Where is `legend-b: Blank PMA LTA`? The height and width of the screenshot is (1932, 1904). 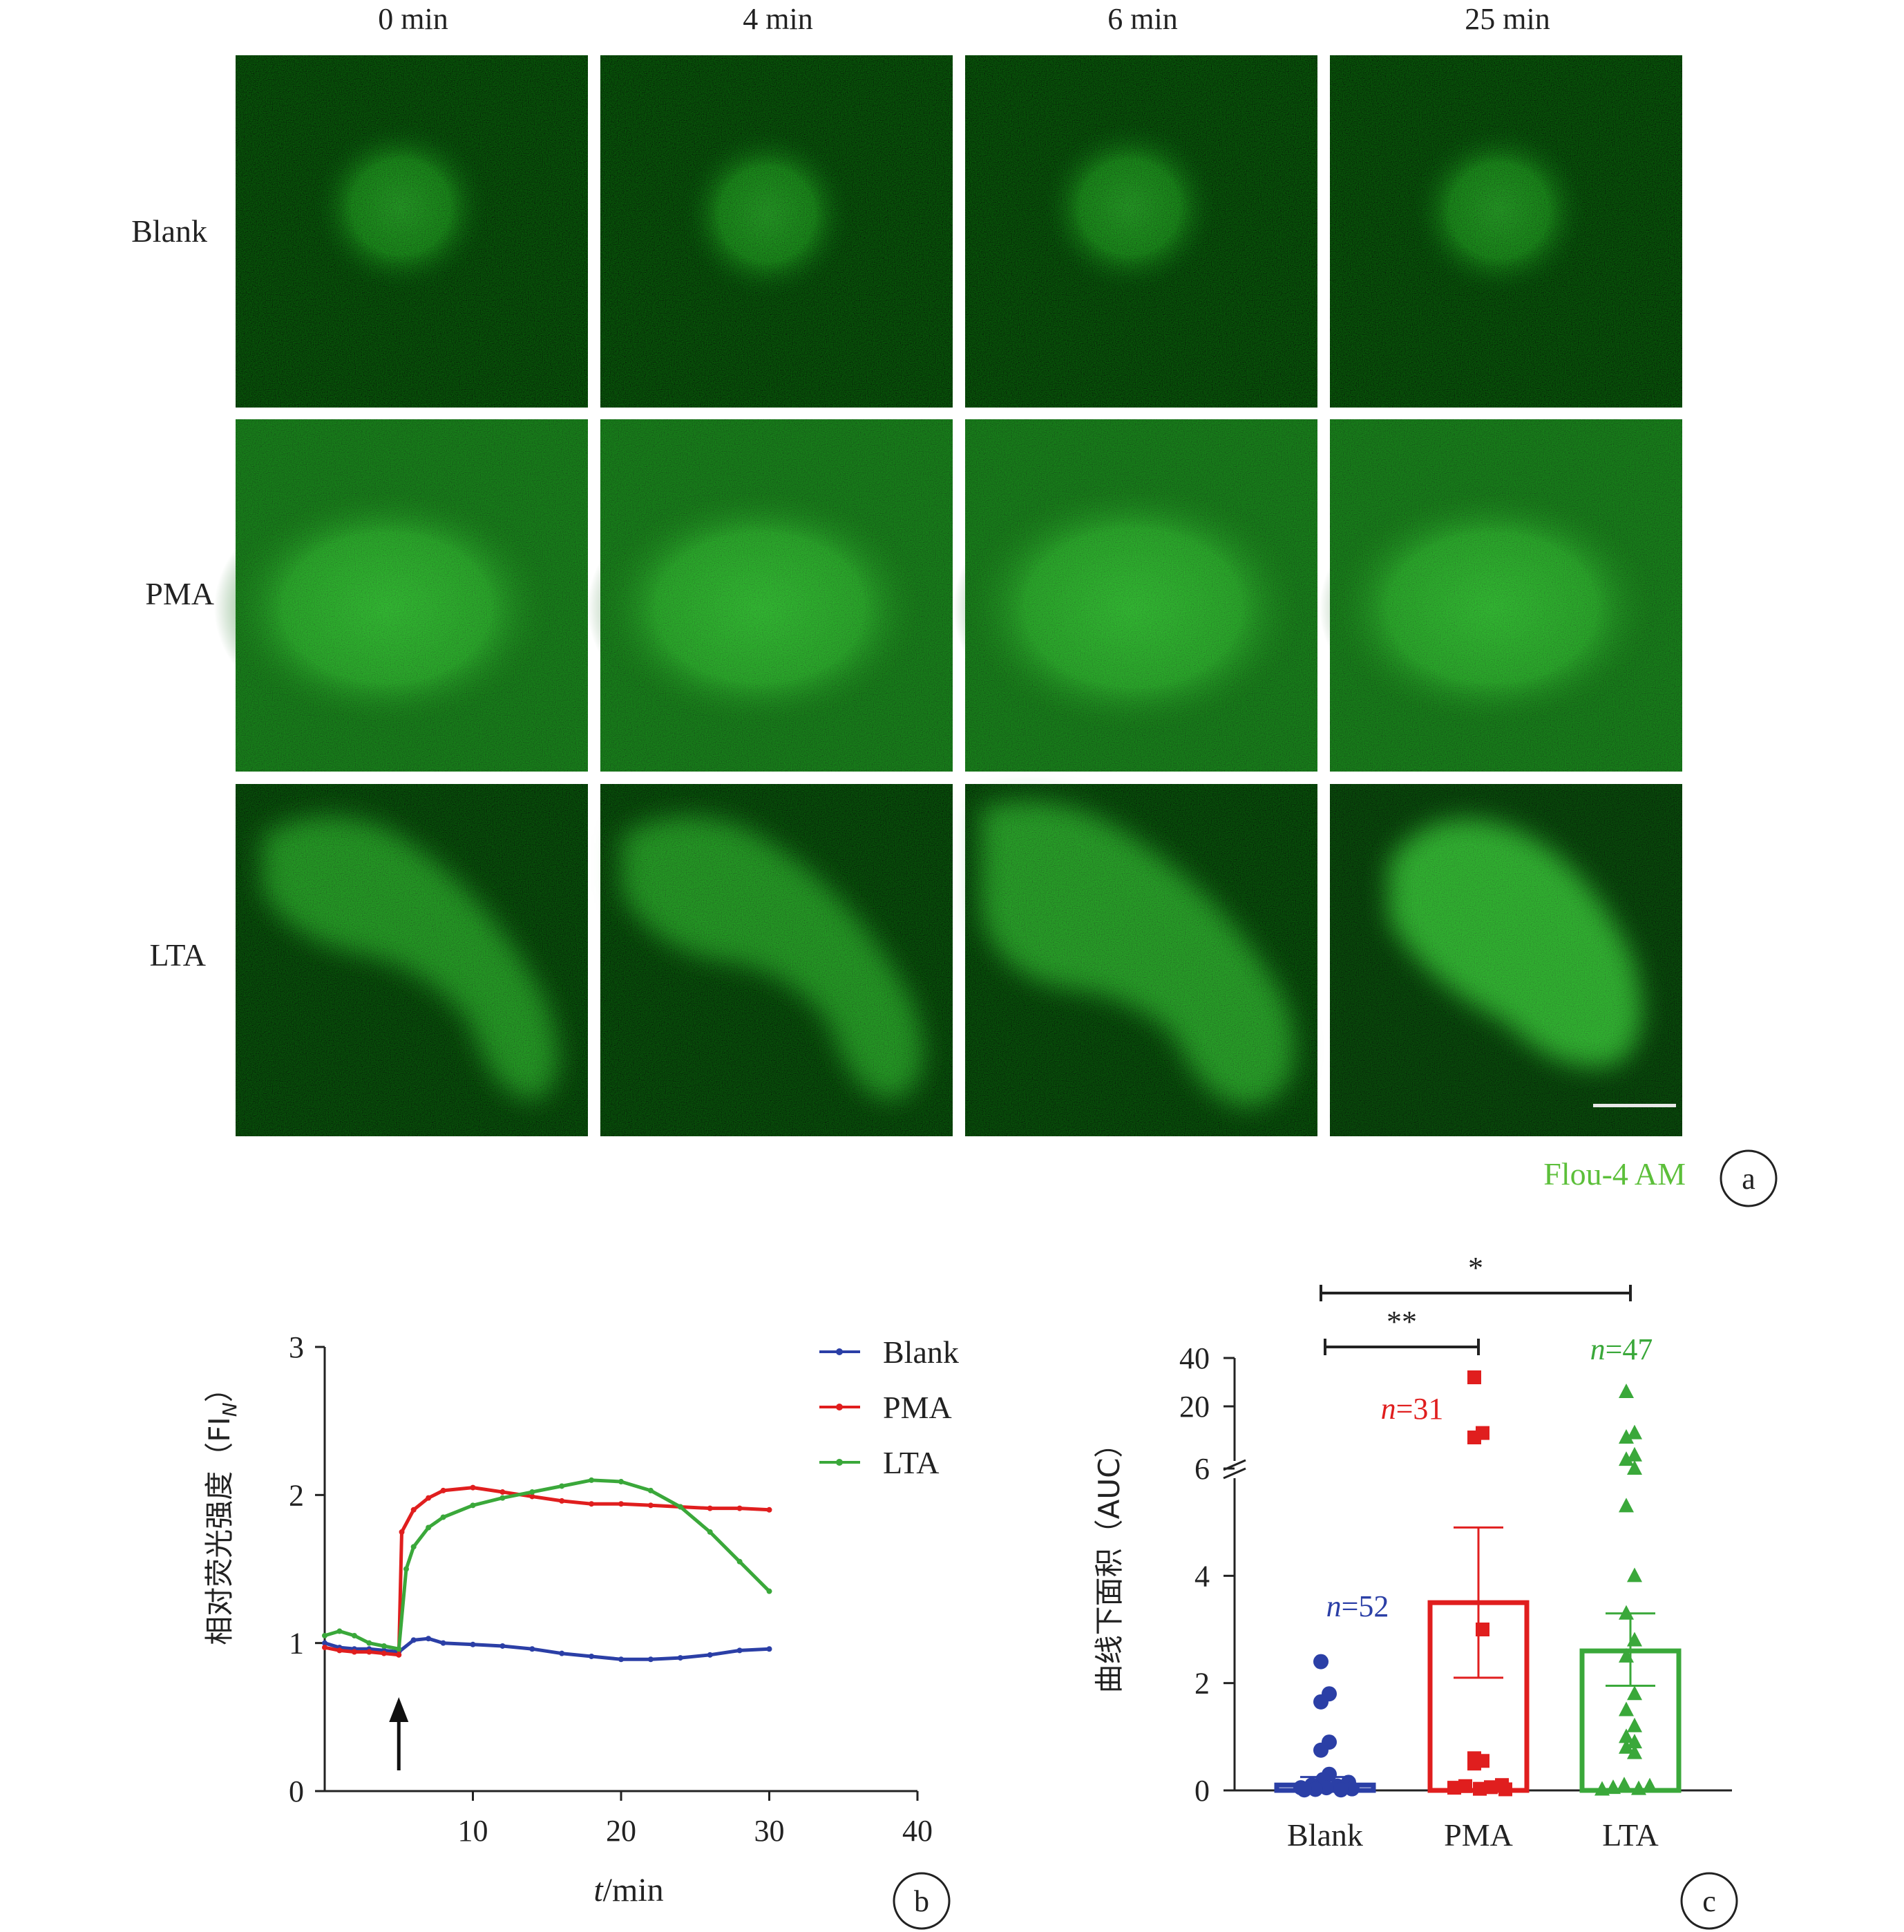
legend-b: Blank PMA LTA is located at coordinates (889, 1407).